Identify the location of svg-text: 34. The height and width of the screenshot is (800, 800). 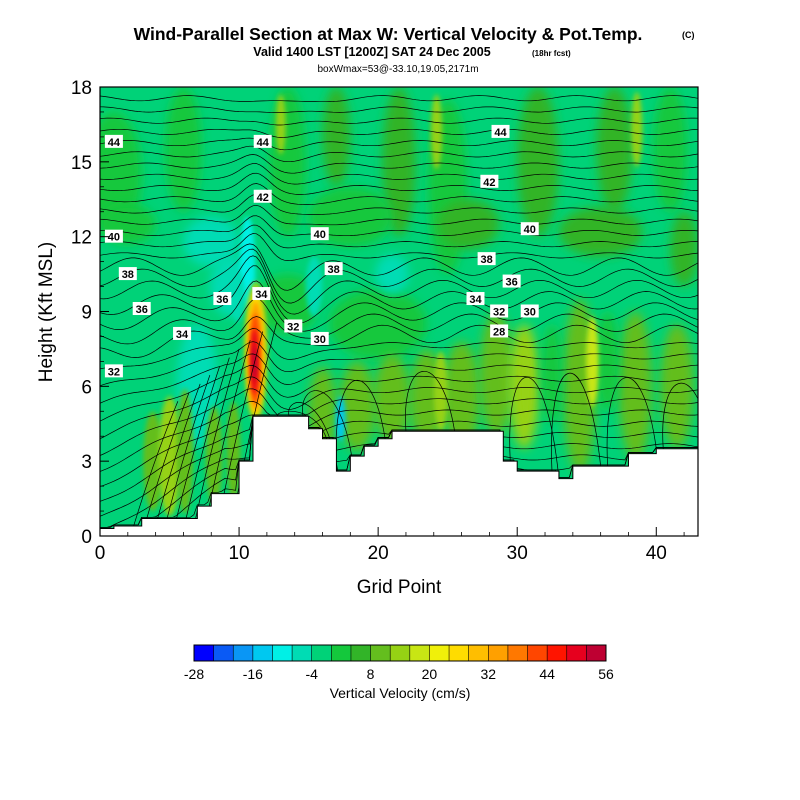
(475, 300).